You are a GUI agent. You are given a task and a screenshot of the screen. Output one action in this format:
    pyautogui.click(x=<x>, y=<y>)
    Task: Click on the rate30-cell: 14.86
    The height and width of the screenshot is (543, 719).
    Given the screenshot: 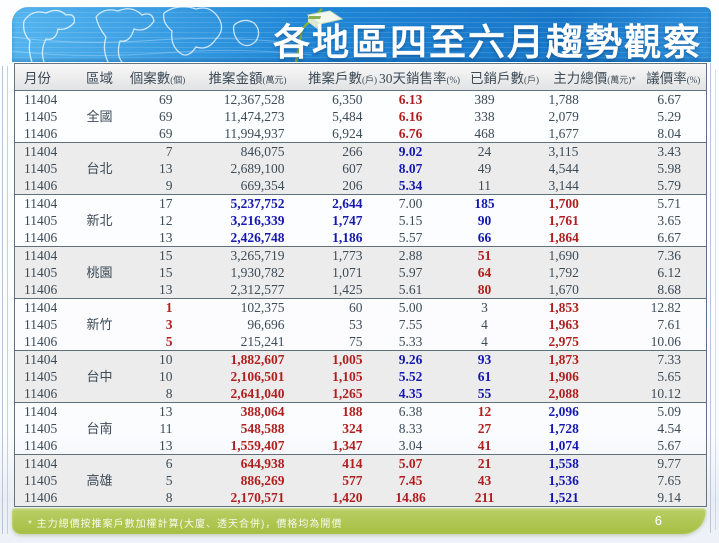 What is the action you would take?
    pyautogui.click(x=419, y=498)
    